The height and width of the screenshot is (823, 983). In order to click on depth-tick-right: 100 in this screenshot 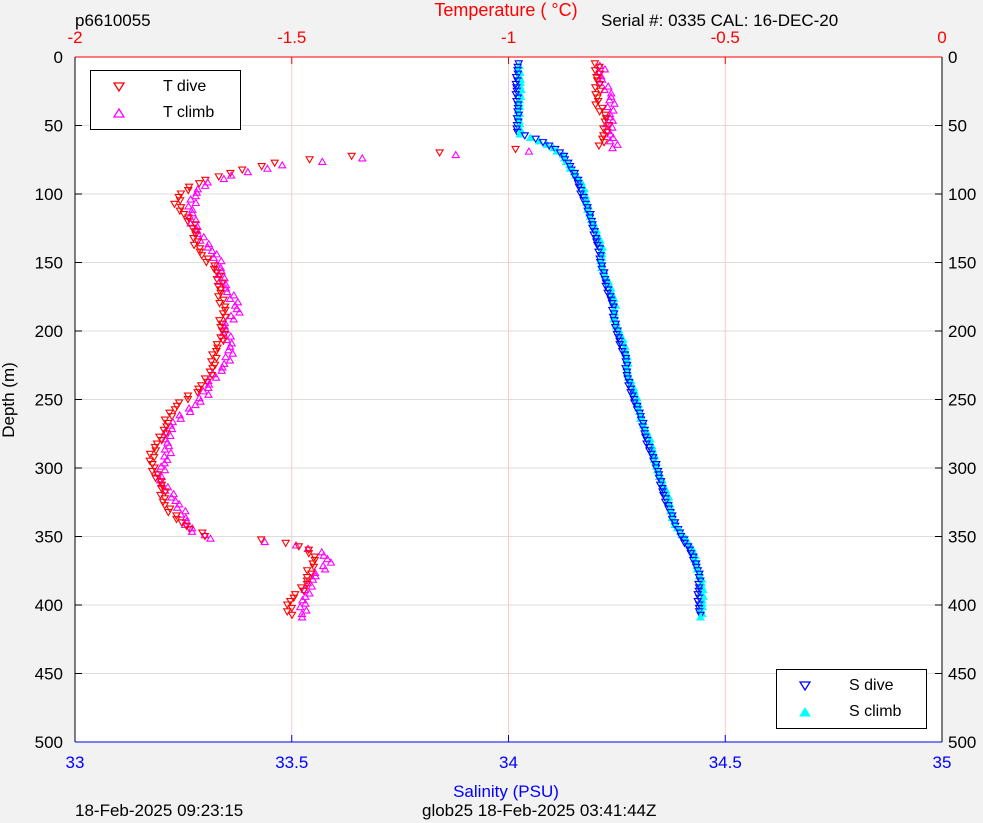, I will do `click(962, 194)`.